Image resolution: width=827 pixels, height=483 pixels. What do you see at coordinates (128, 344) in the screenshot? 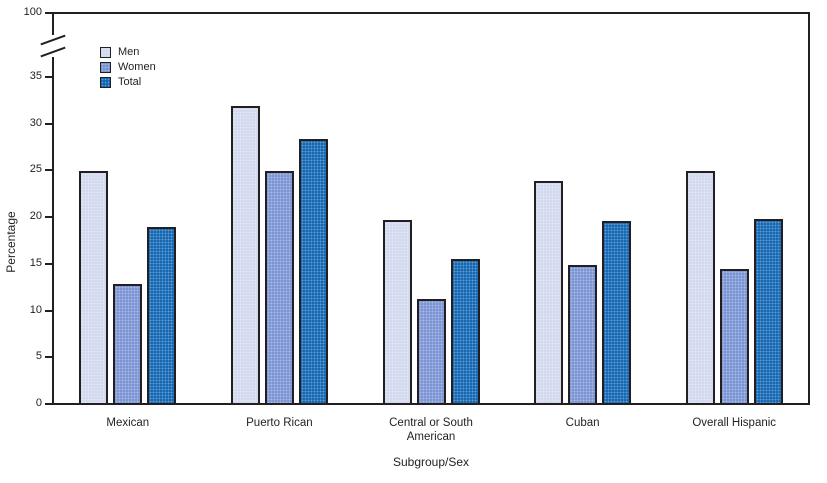
I see `bar-mexican-women` at bounding box center [128, 344].